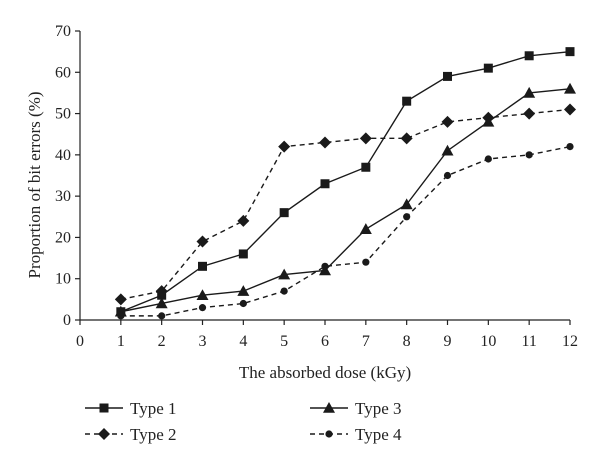 This screenshot has width=600, height=467. Describe the element at coordinates (366, 341) in the screenshot. I see `x-tick-label: 7` at that location.